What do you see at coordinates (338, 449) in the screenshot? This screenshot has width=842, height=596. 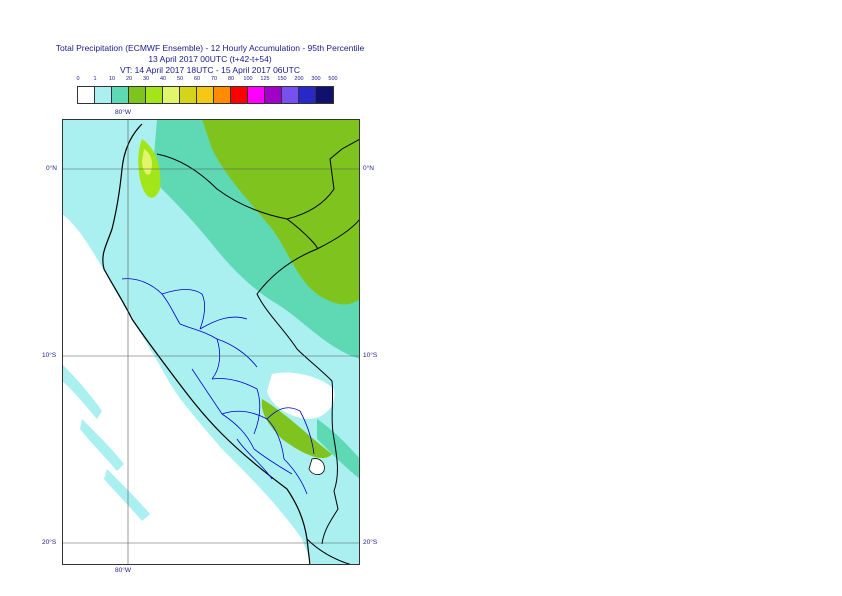 I see `precip-band-teal-east` at bounding box center [338, 449].